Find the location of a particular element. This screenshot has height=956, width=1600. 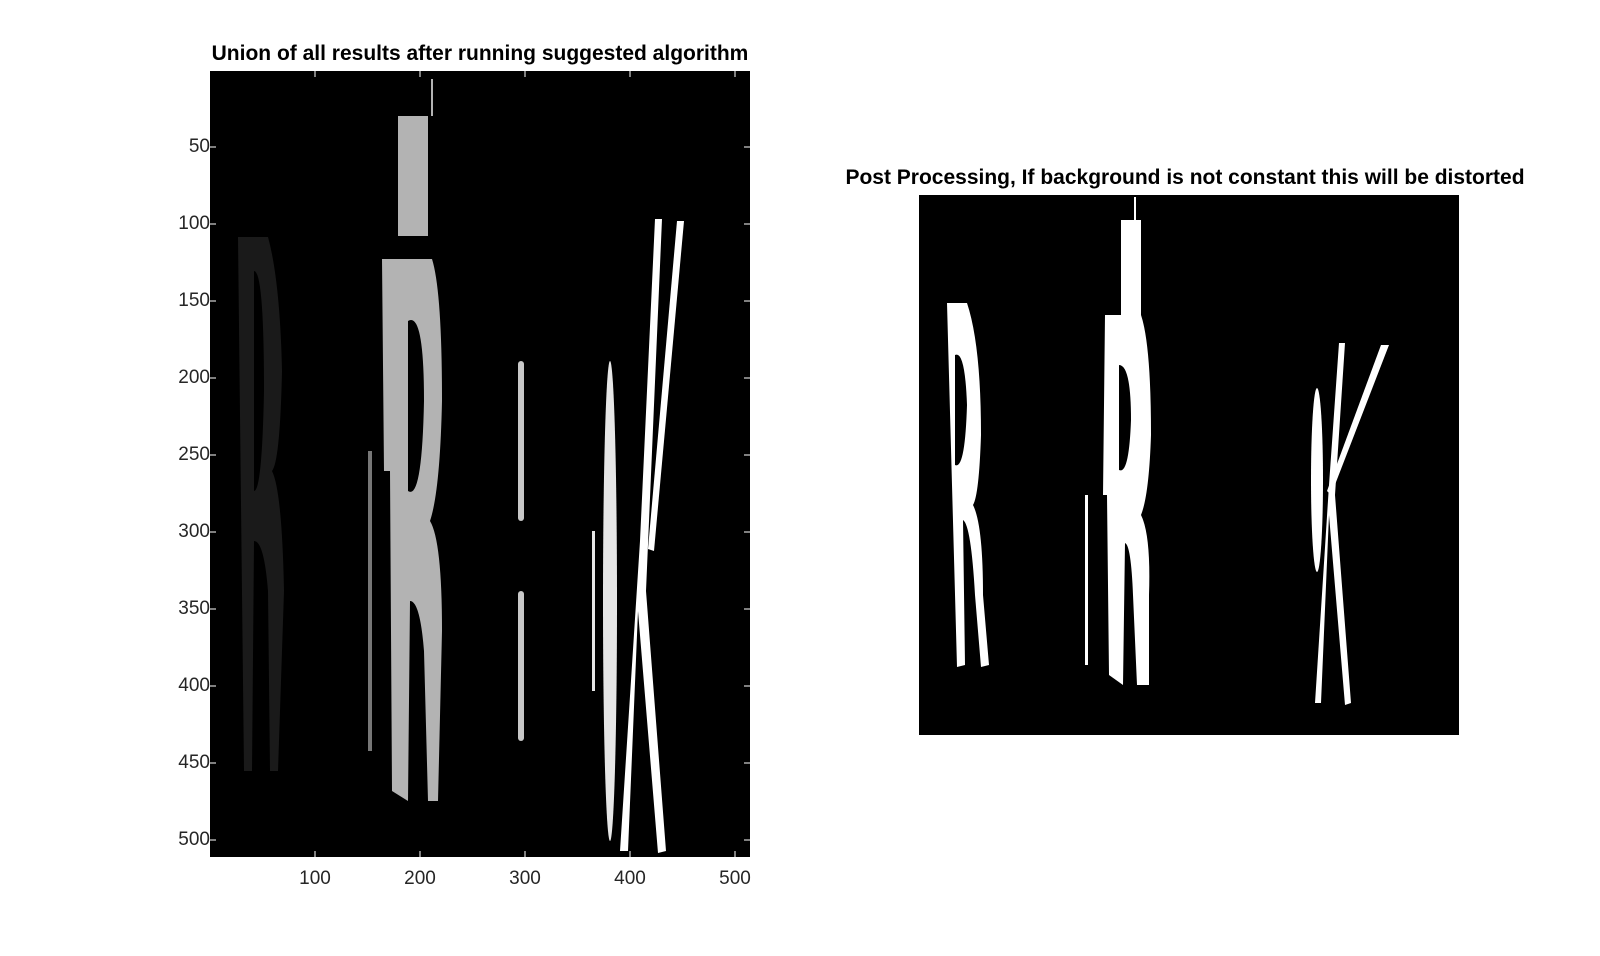

y-tick: 150 is located at coordinates (194, 300).